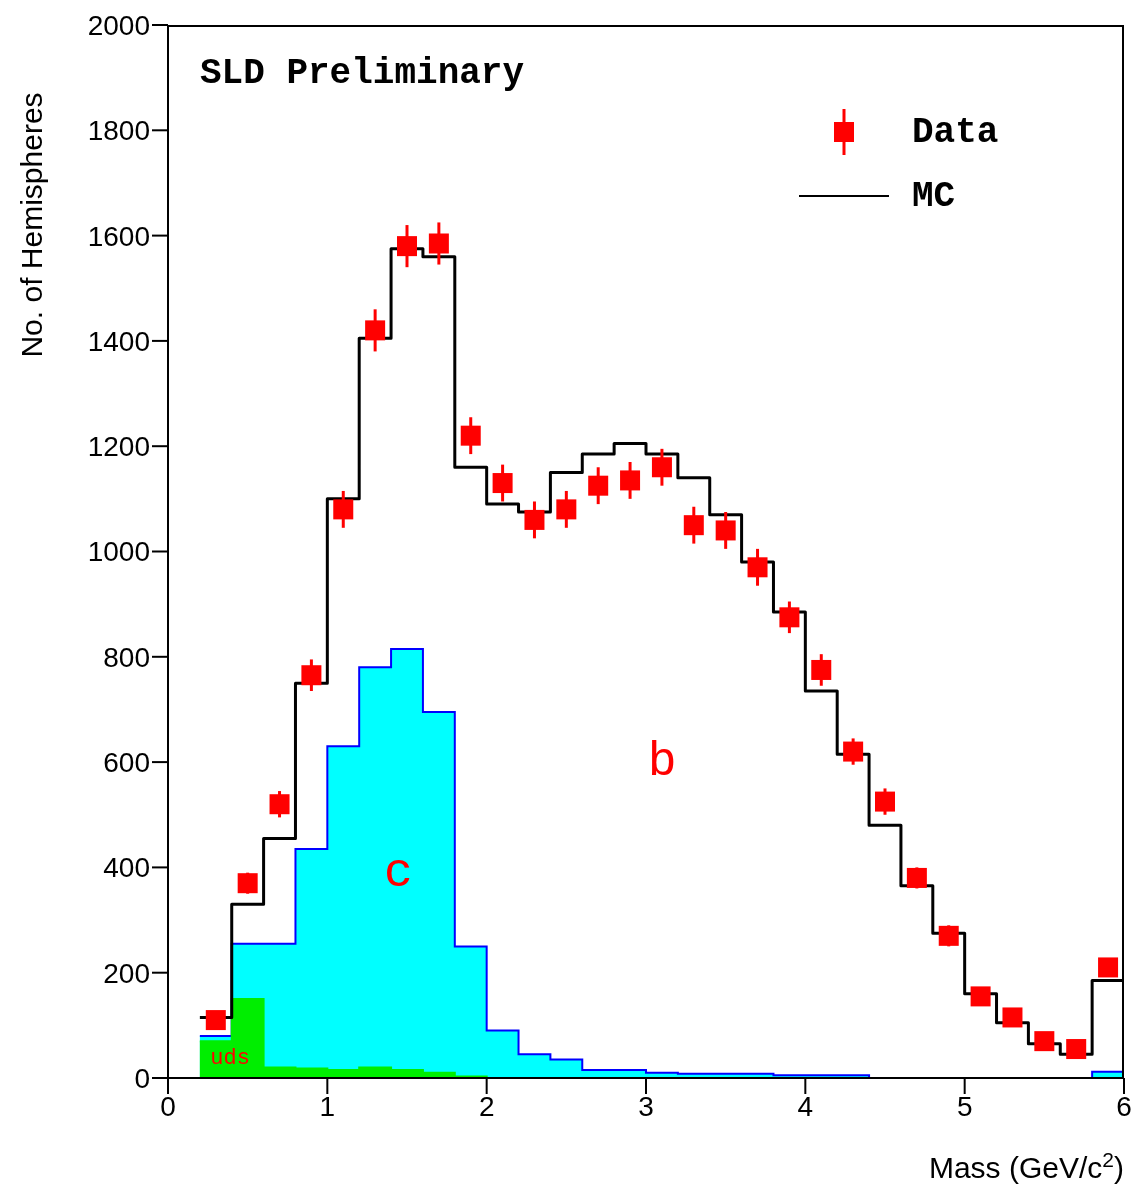  I want to click on y-tick-label: 1200, so click(118, 447).